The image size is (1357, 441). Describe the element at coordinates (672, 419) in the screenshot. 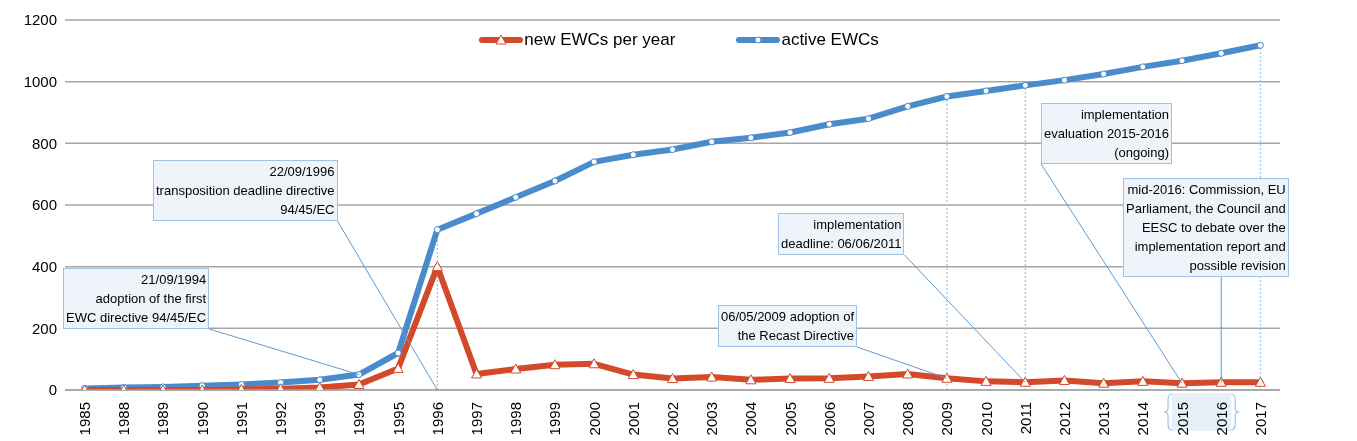

I see `x-tick-label: 2002` at that location.